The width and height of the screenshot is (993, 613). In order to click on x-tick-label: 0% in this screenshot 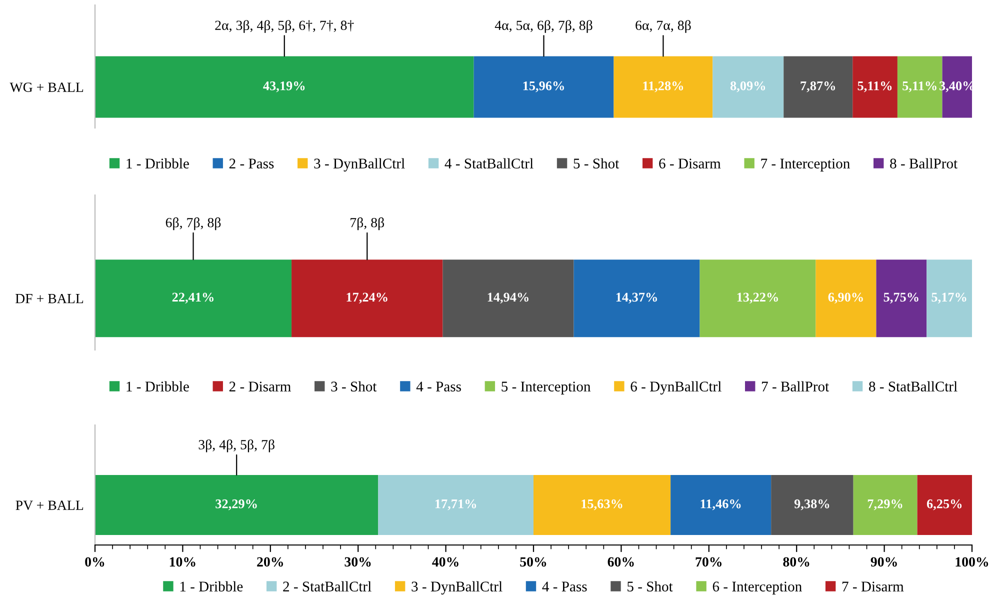, I will do `click(94, 562)`.